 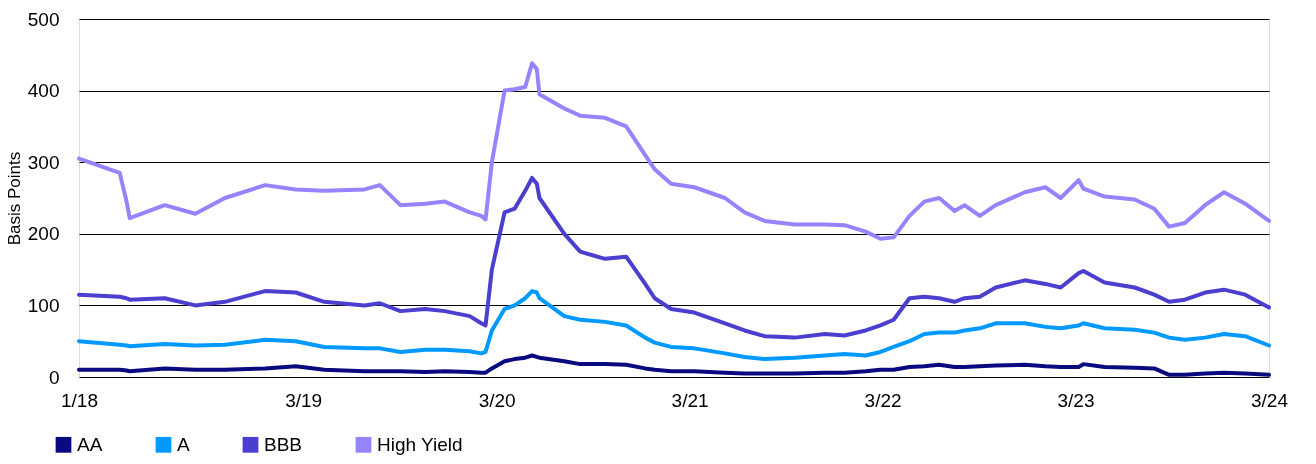 What do you see at coordinates (1076, 400) in the screenshot?
I see `x-tick-label: 3/23` at bounding box center [1076, 400].